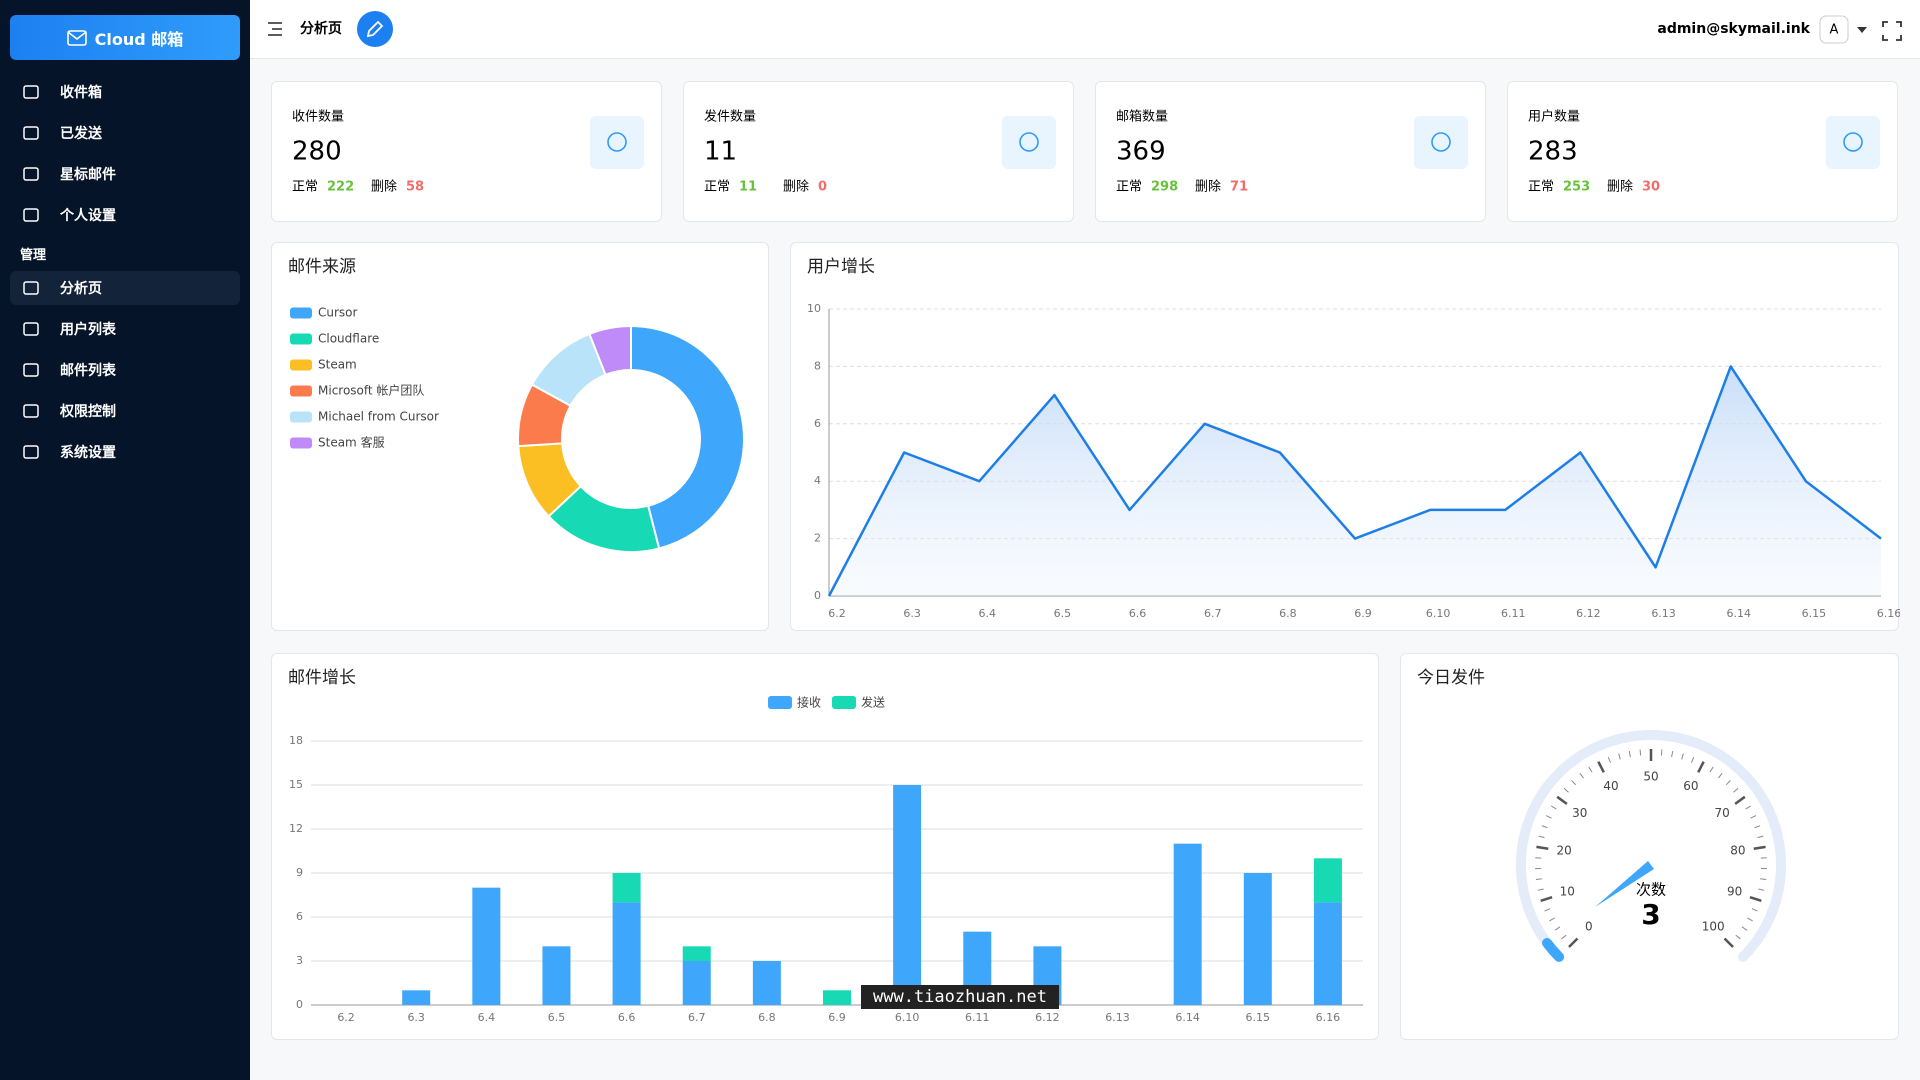  Describe the element at coordinates (139, 39) in the screenshot. I see `brand-text: Cloud 邮箱` at that location.